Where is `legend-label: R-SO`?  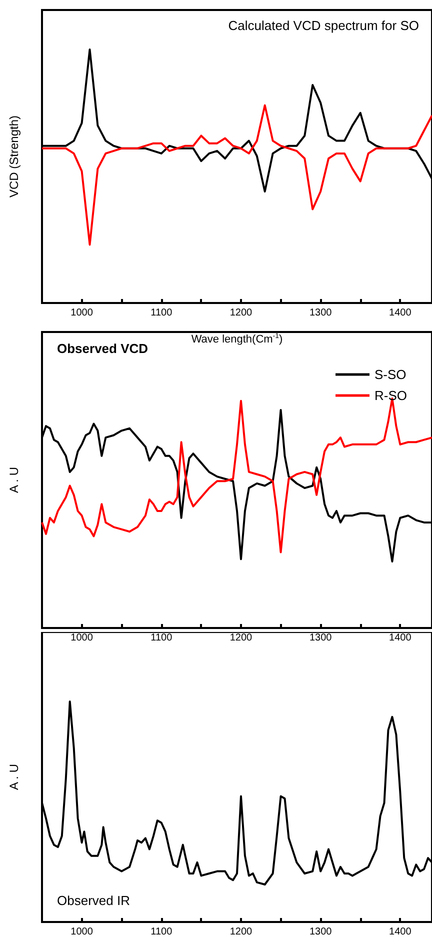 legend-label: R-SO is located at coordinates (390, 395).